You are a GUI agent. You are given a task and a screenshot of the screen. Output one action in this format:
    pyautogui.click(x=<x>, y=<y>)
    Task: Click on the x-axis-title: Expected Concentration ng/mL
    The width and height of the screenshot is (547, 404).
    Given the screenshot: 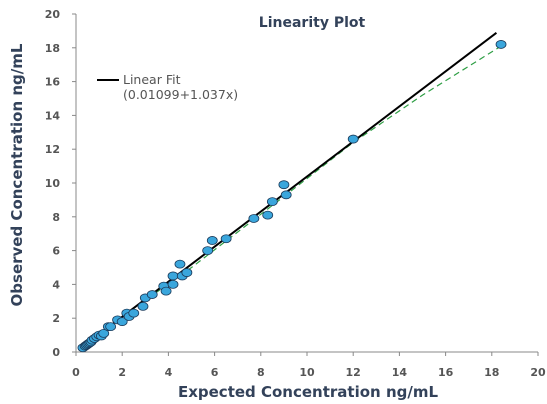 What is the action you would take?
    pyautogui.click(x=308, y=392)
    